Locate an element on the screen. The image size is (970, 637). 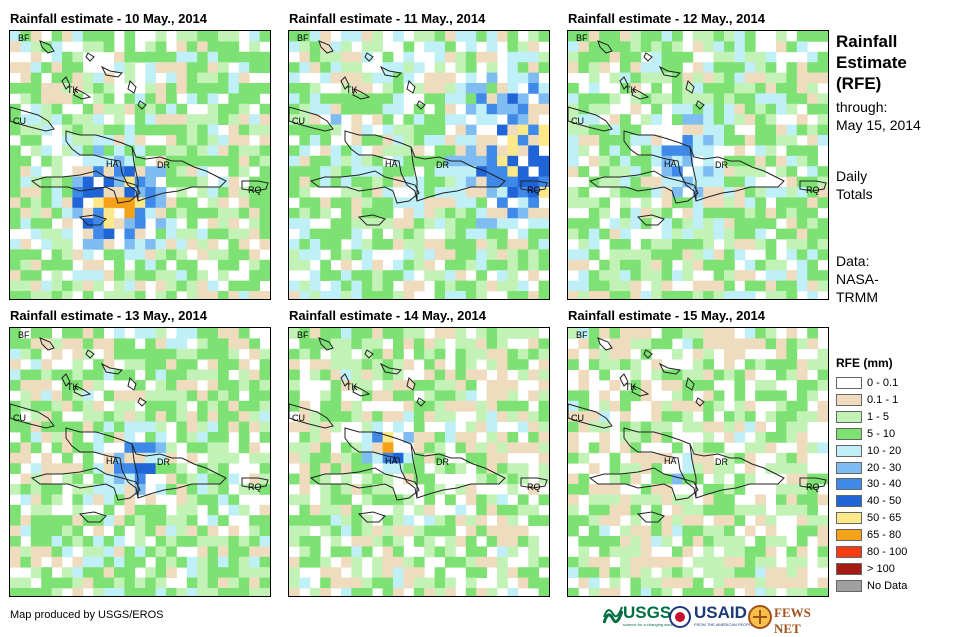
map-label-cu: CU is located at coordinates (577, 418).